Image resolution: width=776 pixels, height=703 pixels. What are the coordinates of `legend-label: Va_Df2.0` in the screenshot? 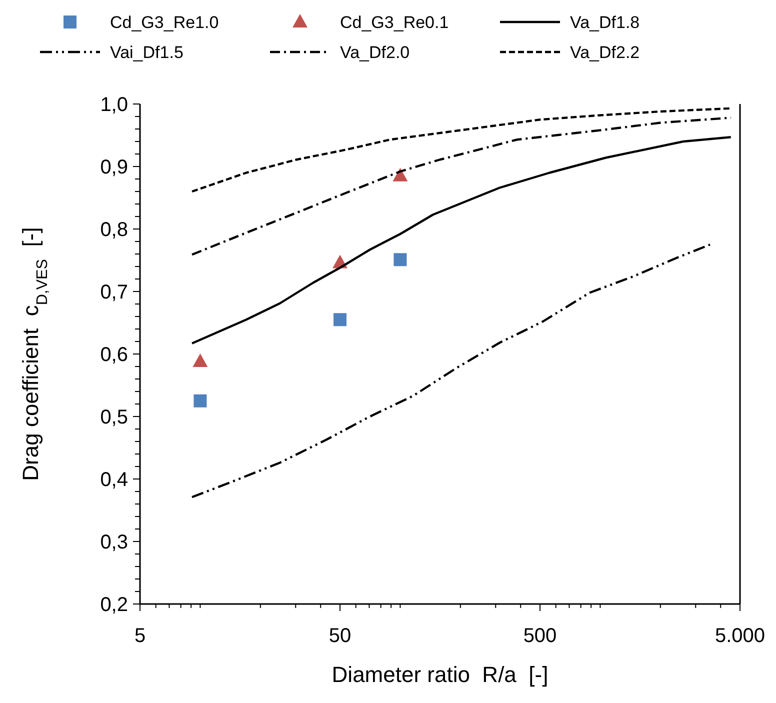 It's located at (375, 52).